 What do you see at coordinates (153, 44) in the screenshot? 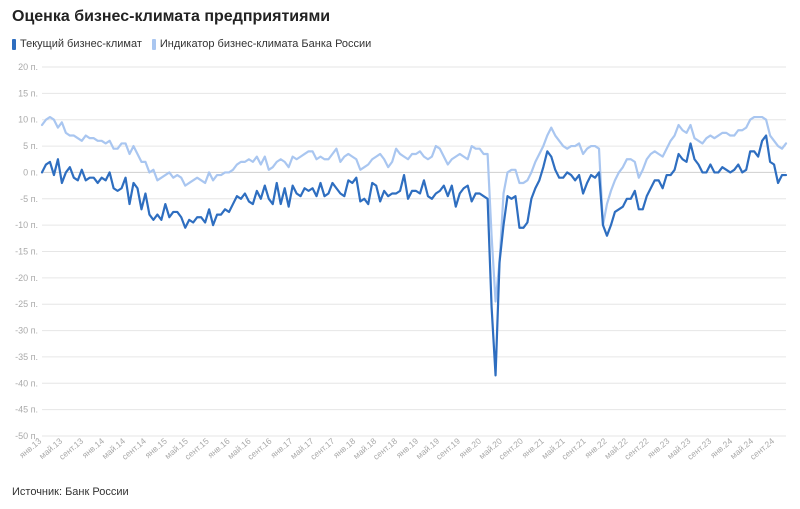
I see `legend-swatch-indicator` at bounding box center [153, 44].